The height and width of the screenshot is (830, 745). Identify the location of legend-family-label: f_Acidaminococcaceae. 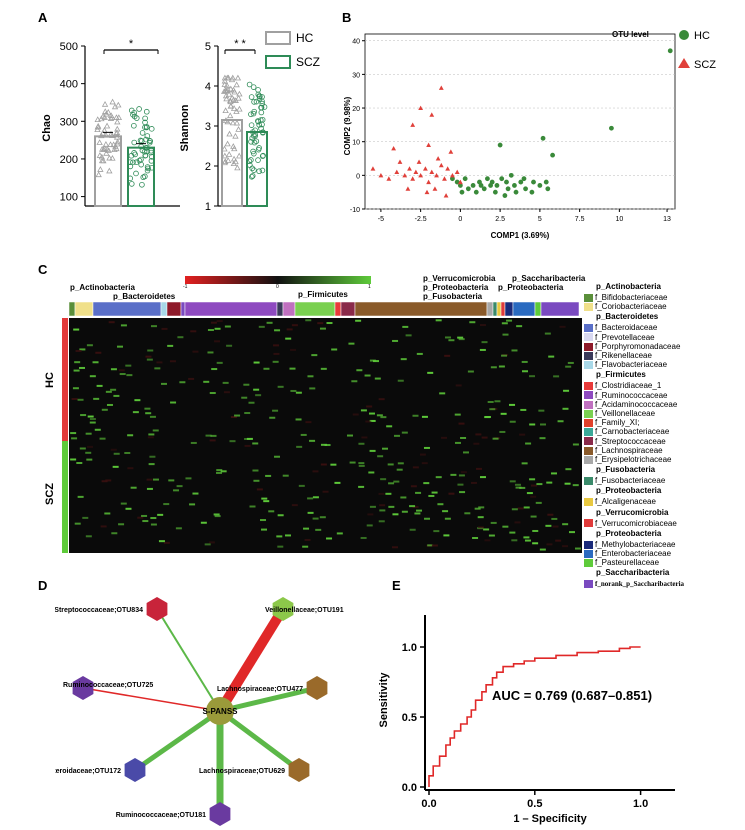
(636, 404).